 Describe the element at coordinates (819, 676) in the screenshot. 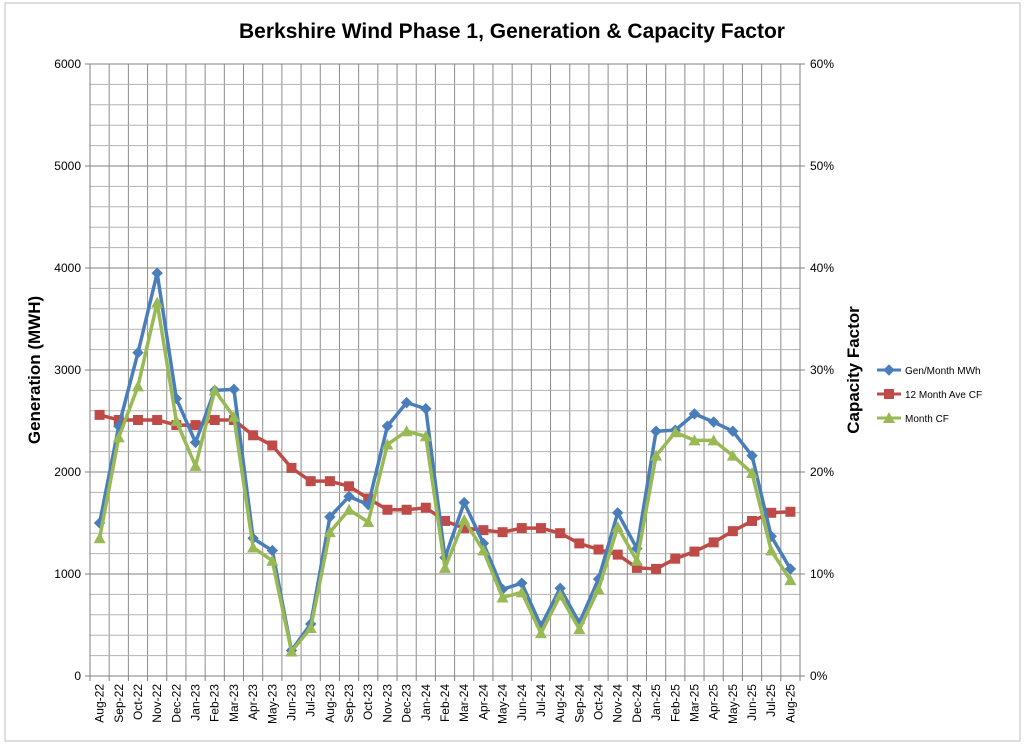

I see `y2-tick-label: 0%` at that location.